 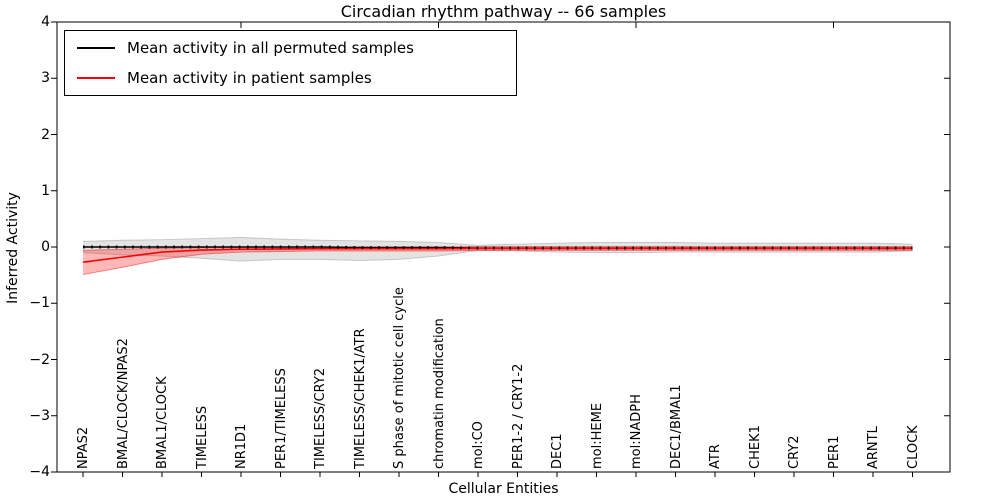 What do you see at coordinates (45, 78) in the screenshot?
I see `ytick-label: 3` at bounding box center [45, 78].